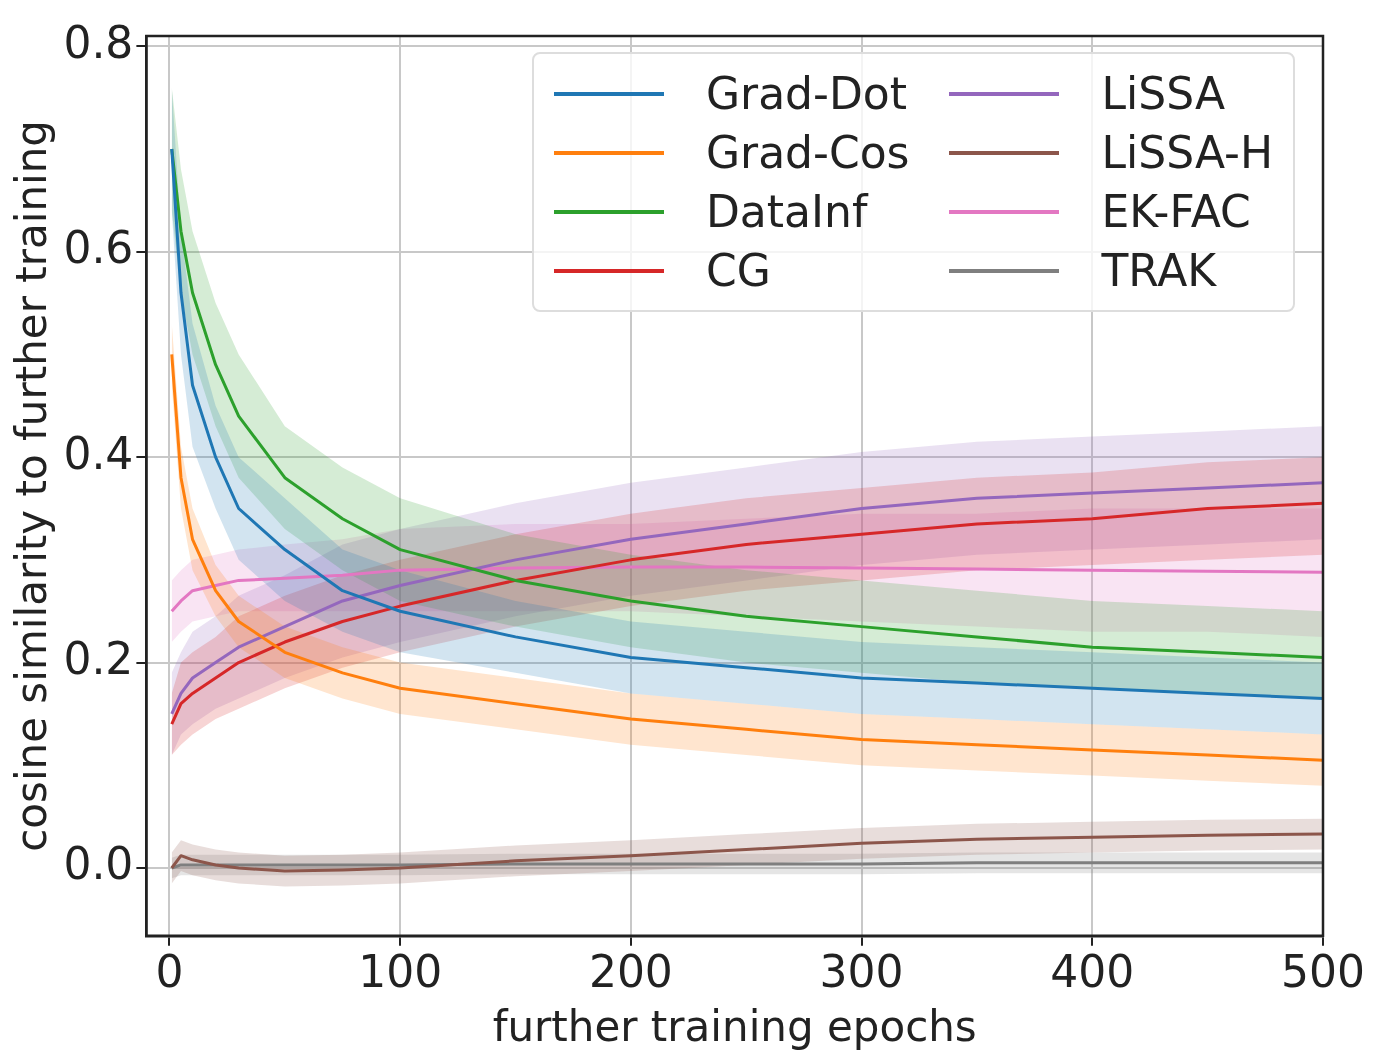 The image size is (1373, 1063). What do you see at coordinates (738, 270) in the screenshot?
I see `legend-label: CG` at bounding box center [738, 270].